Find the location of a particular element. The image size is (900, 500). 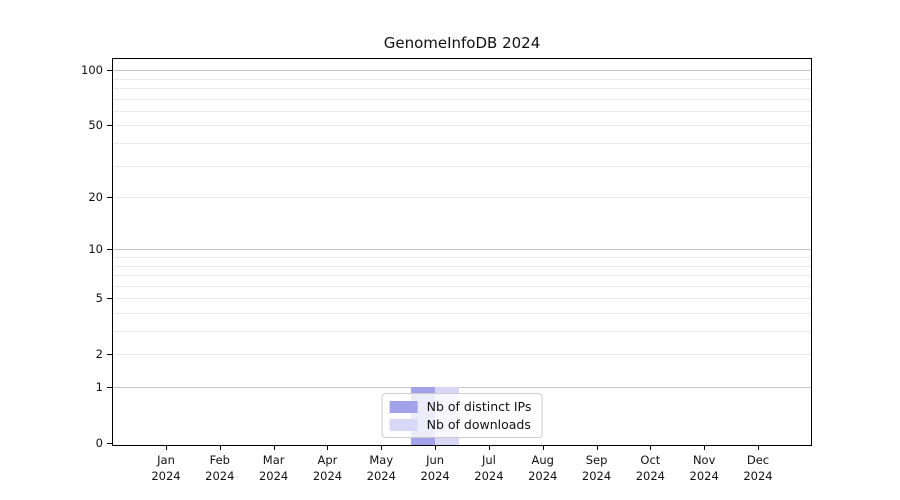

legend: Nb of distinct IPs Nb of downloads is located at coordinates (462, 415).